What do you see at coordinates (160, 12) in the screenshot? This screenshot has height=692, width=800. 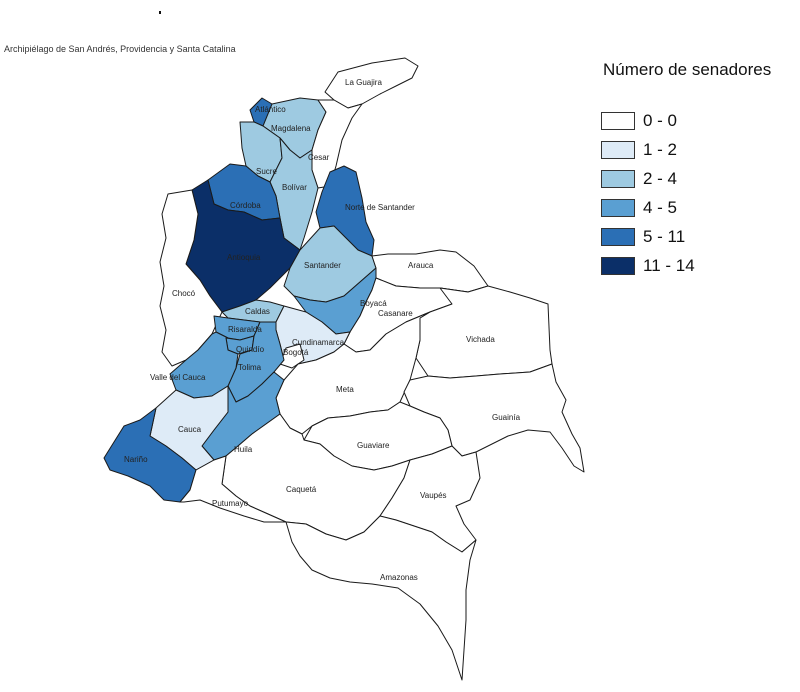 I see `decorative-dot` at bounding box center [160, 12].